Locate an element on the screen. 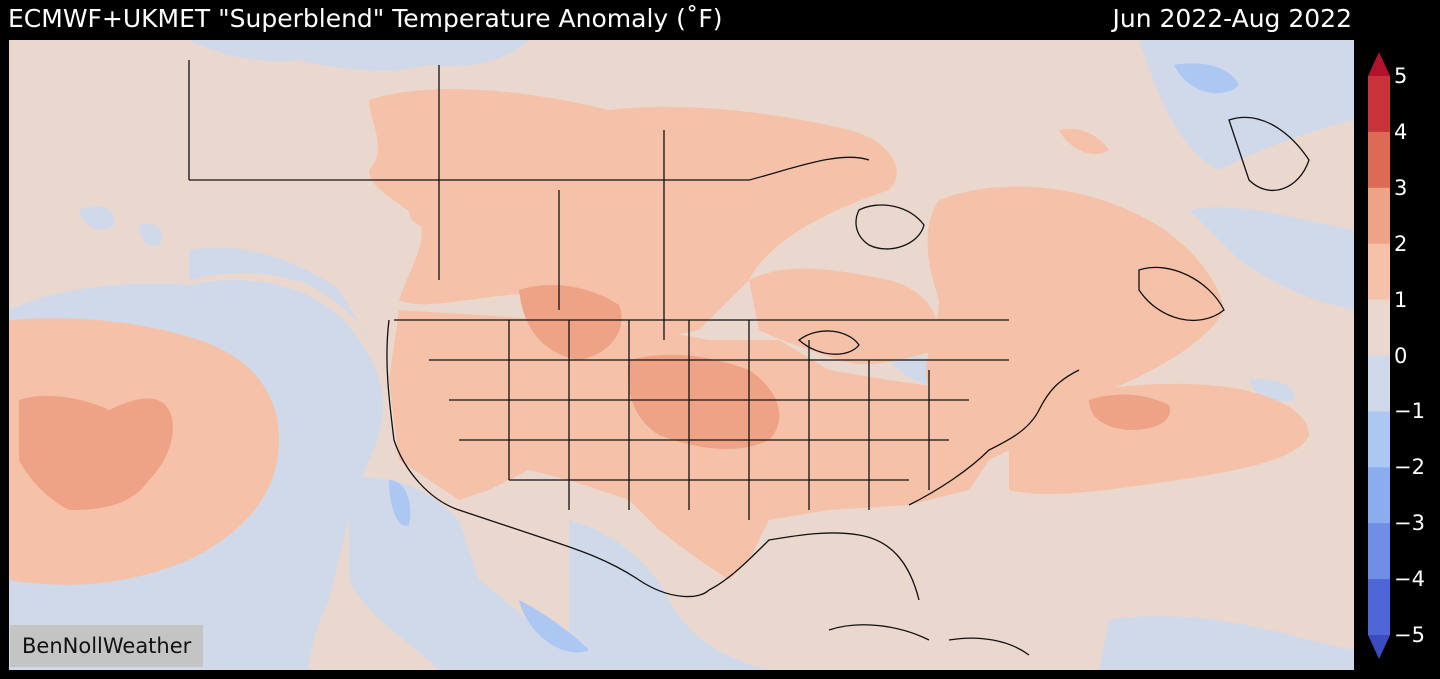 The width and height of the screenshot is (1440, 679). colorbar-tick-label: 3 is located at coordinates (1401, 187).